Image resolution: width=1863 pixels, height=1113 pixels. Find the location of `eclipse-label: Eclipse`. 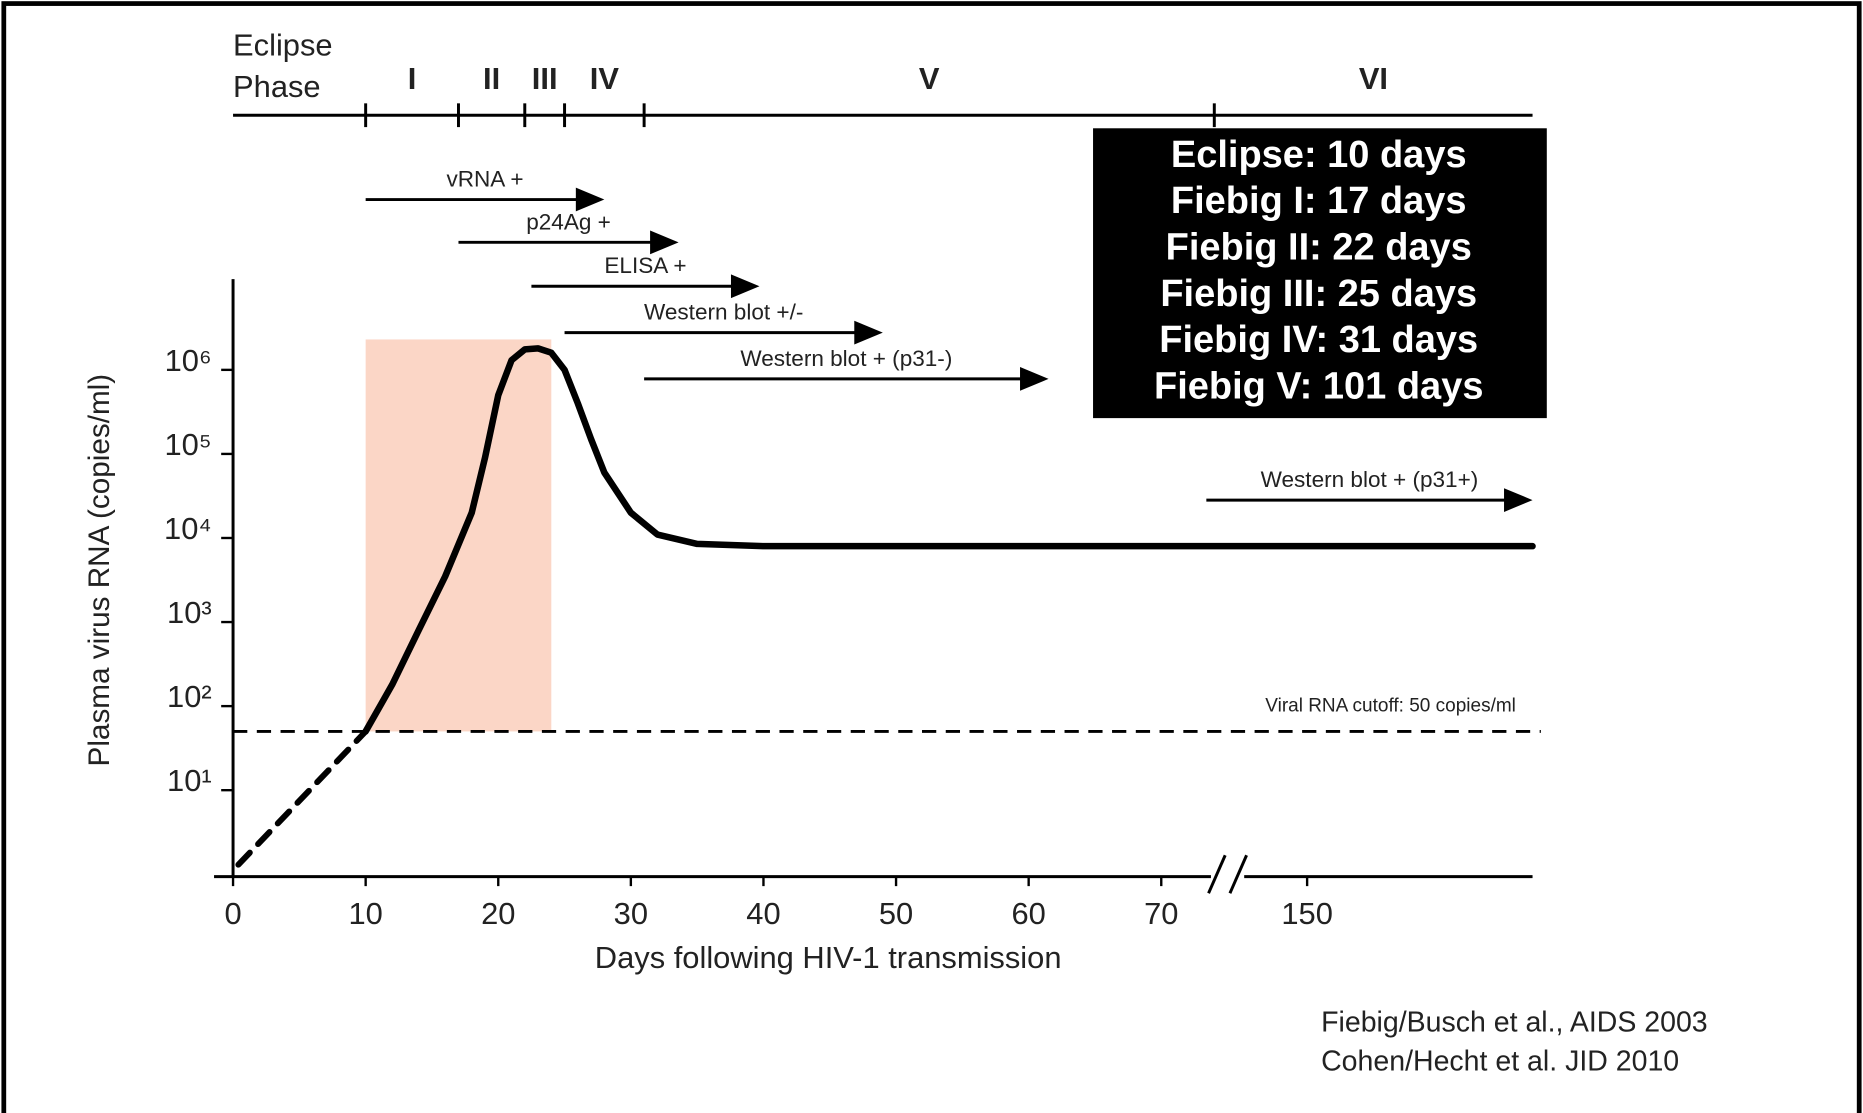

eclipse-label: Eclipse is located at coordinates (283, 45).